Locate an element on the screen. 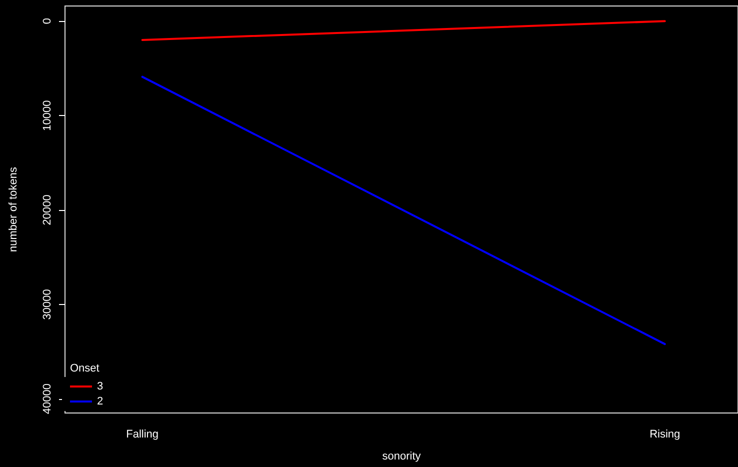 This screenshot has width=738, height=467. legend-label: 3 is located at coordinates (100, 386).